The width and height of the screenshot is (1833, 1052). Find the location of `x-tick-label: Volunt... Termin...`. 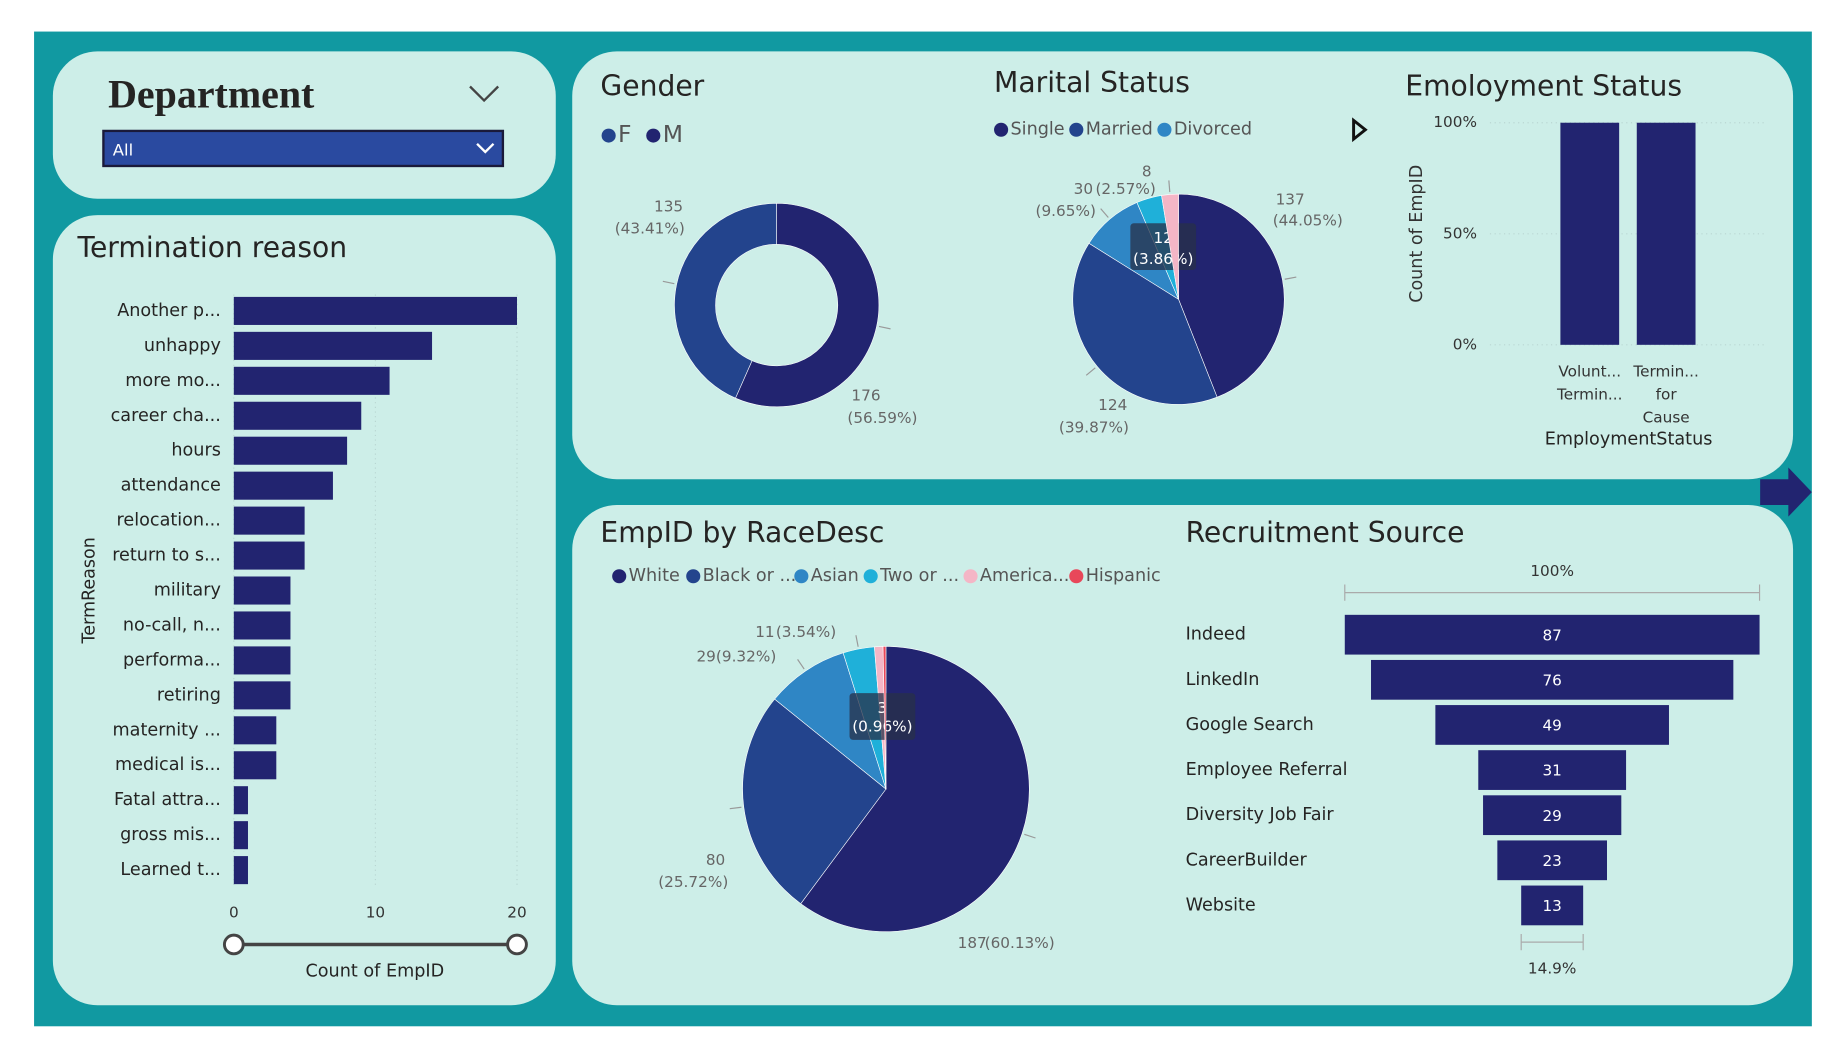

x-tick-label: Volunt... Termin... is located at coordinates (1589, 382).